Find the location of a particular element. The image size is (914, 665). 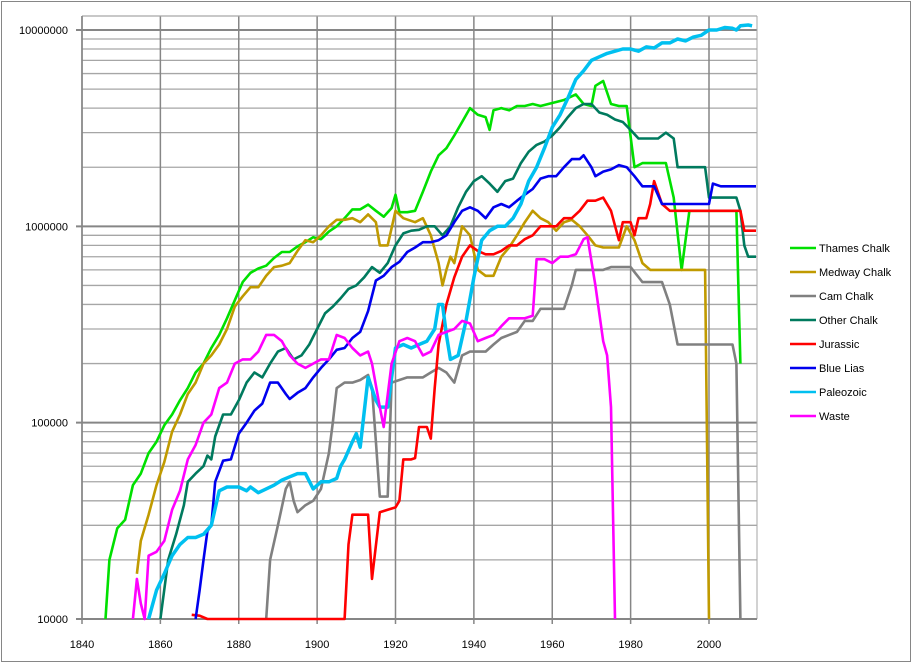

svg-text: Paleozoic is located at coordinates (843, 393).